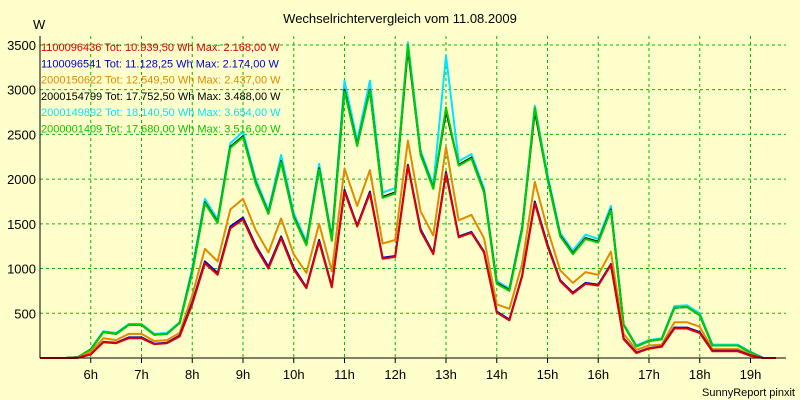 The height and width of the screenshot is (400, 800). What do you see at coordinates (748, 393) in the screenshot?
I see `footer-credit: SunnyReport pinxit` at bounding box center [748, 393].